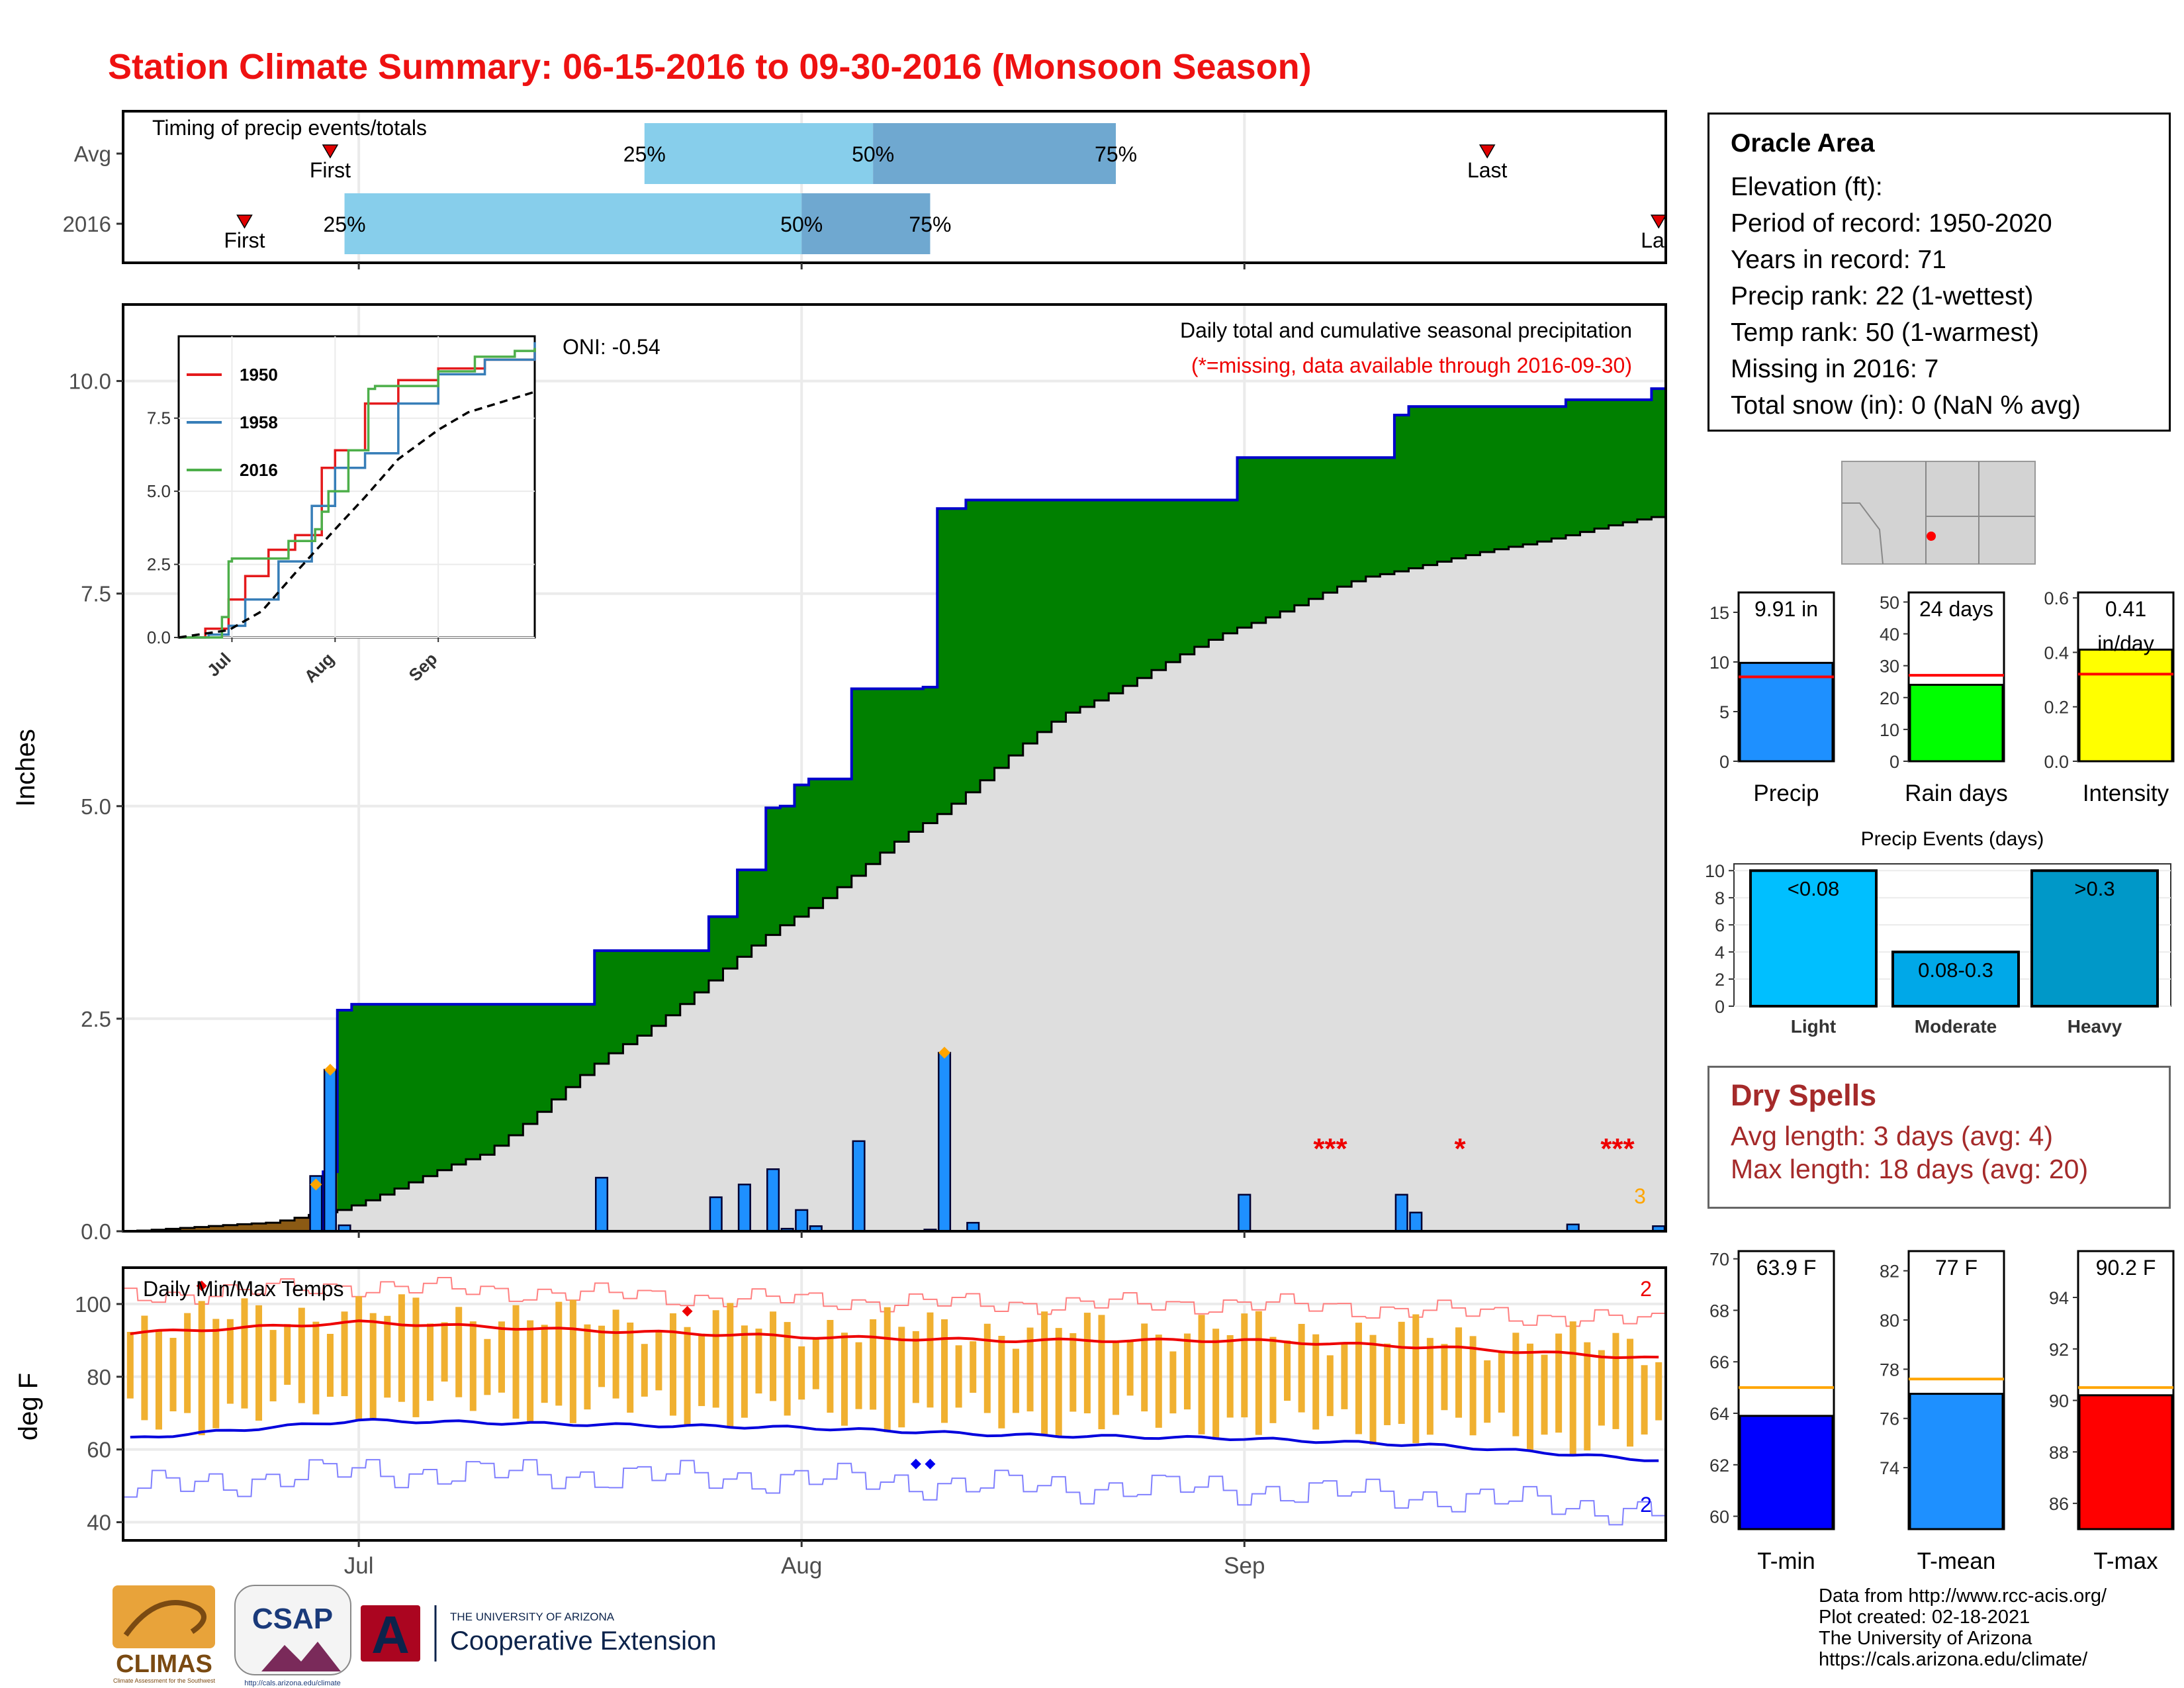 The width and height of the screenshot is (2184, 1688). I want to click on oni-label: ONI: -0.54, so click(611, 347).